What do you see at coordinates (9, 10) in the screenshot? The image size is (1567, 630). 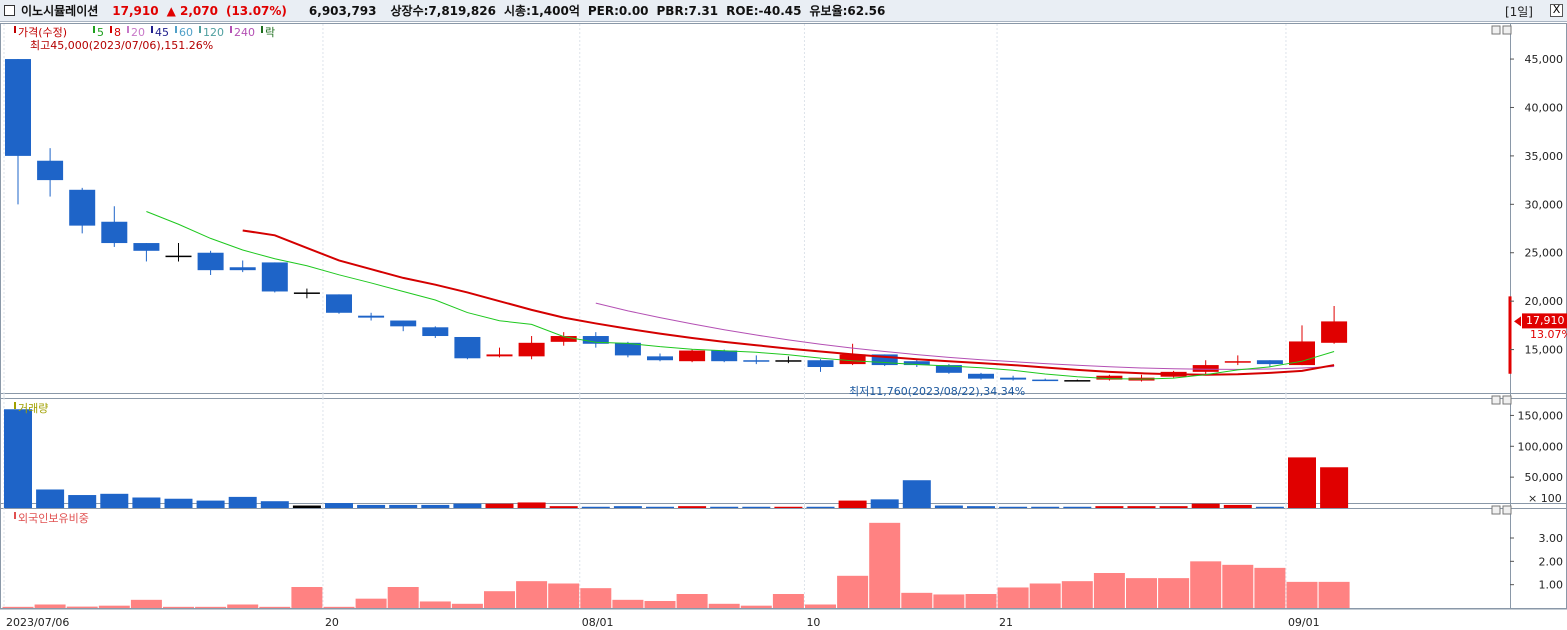 I see `select-checkbox` at bounding box center [9, 10].